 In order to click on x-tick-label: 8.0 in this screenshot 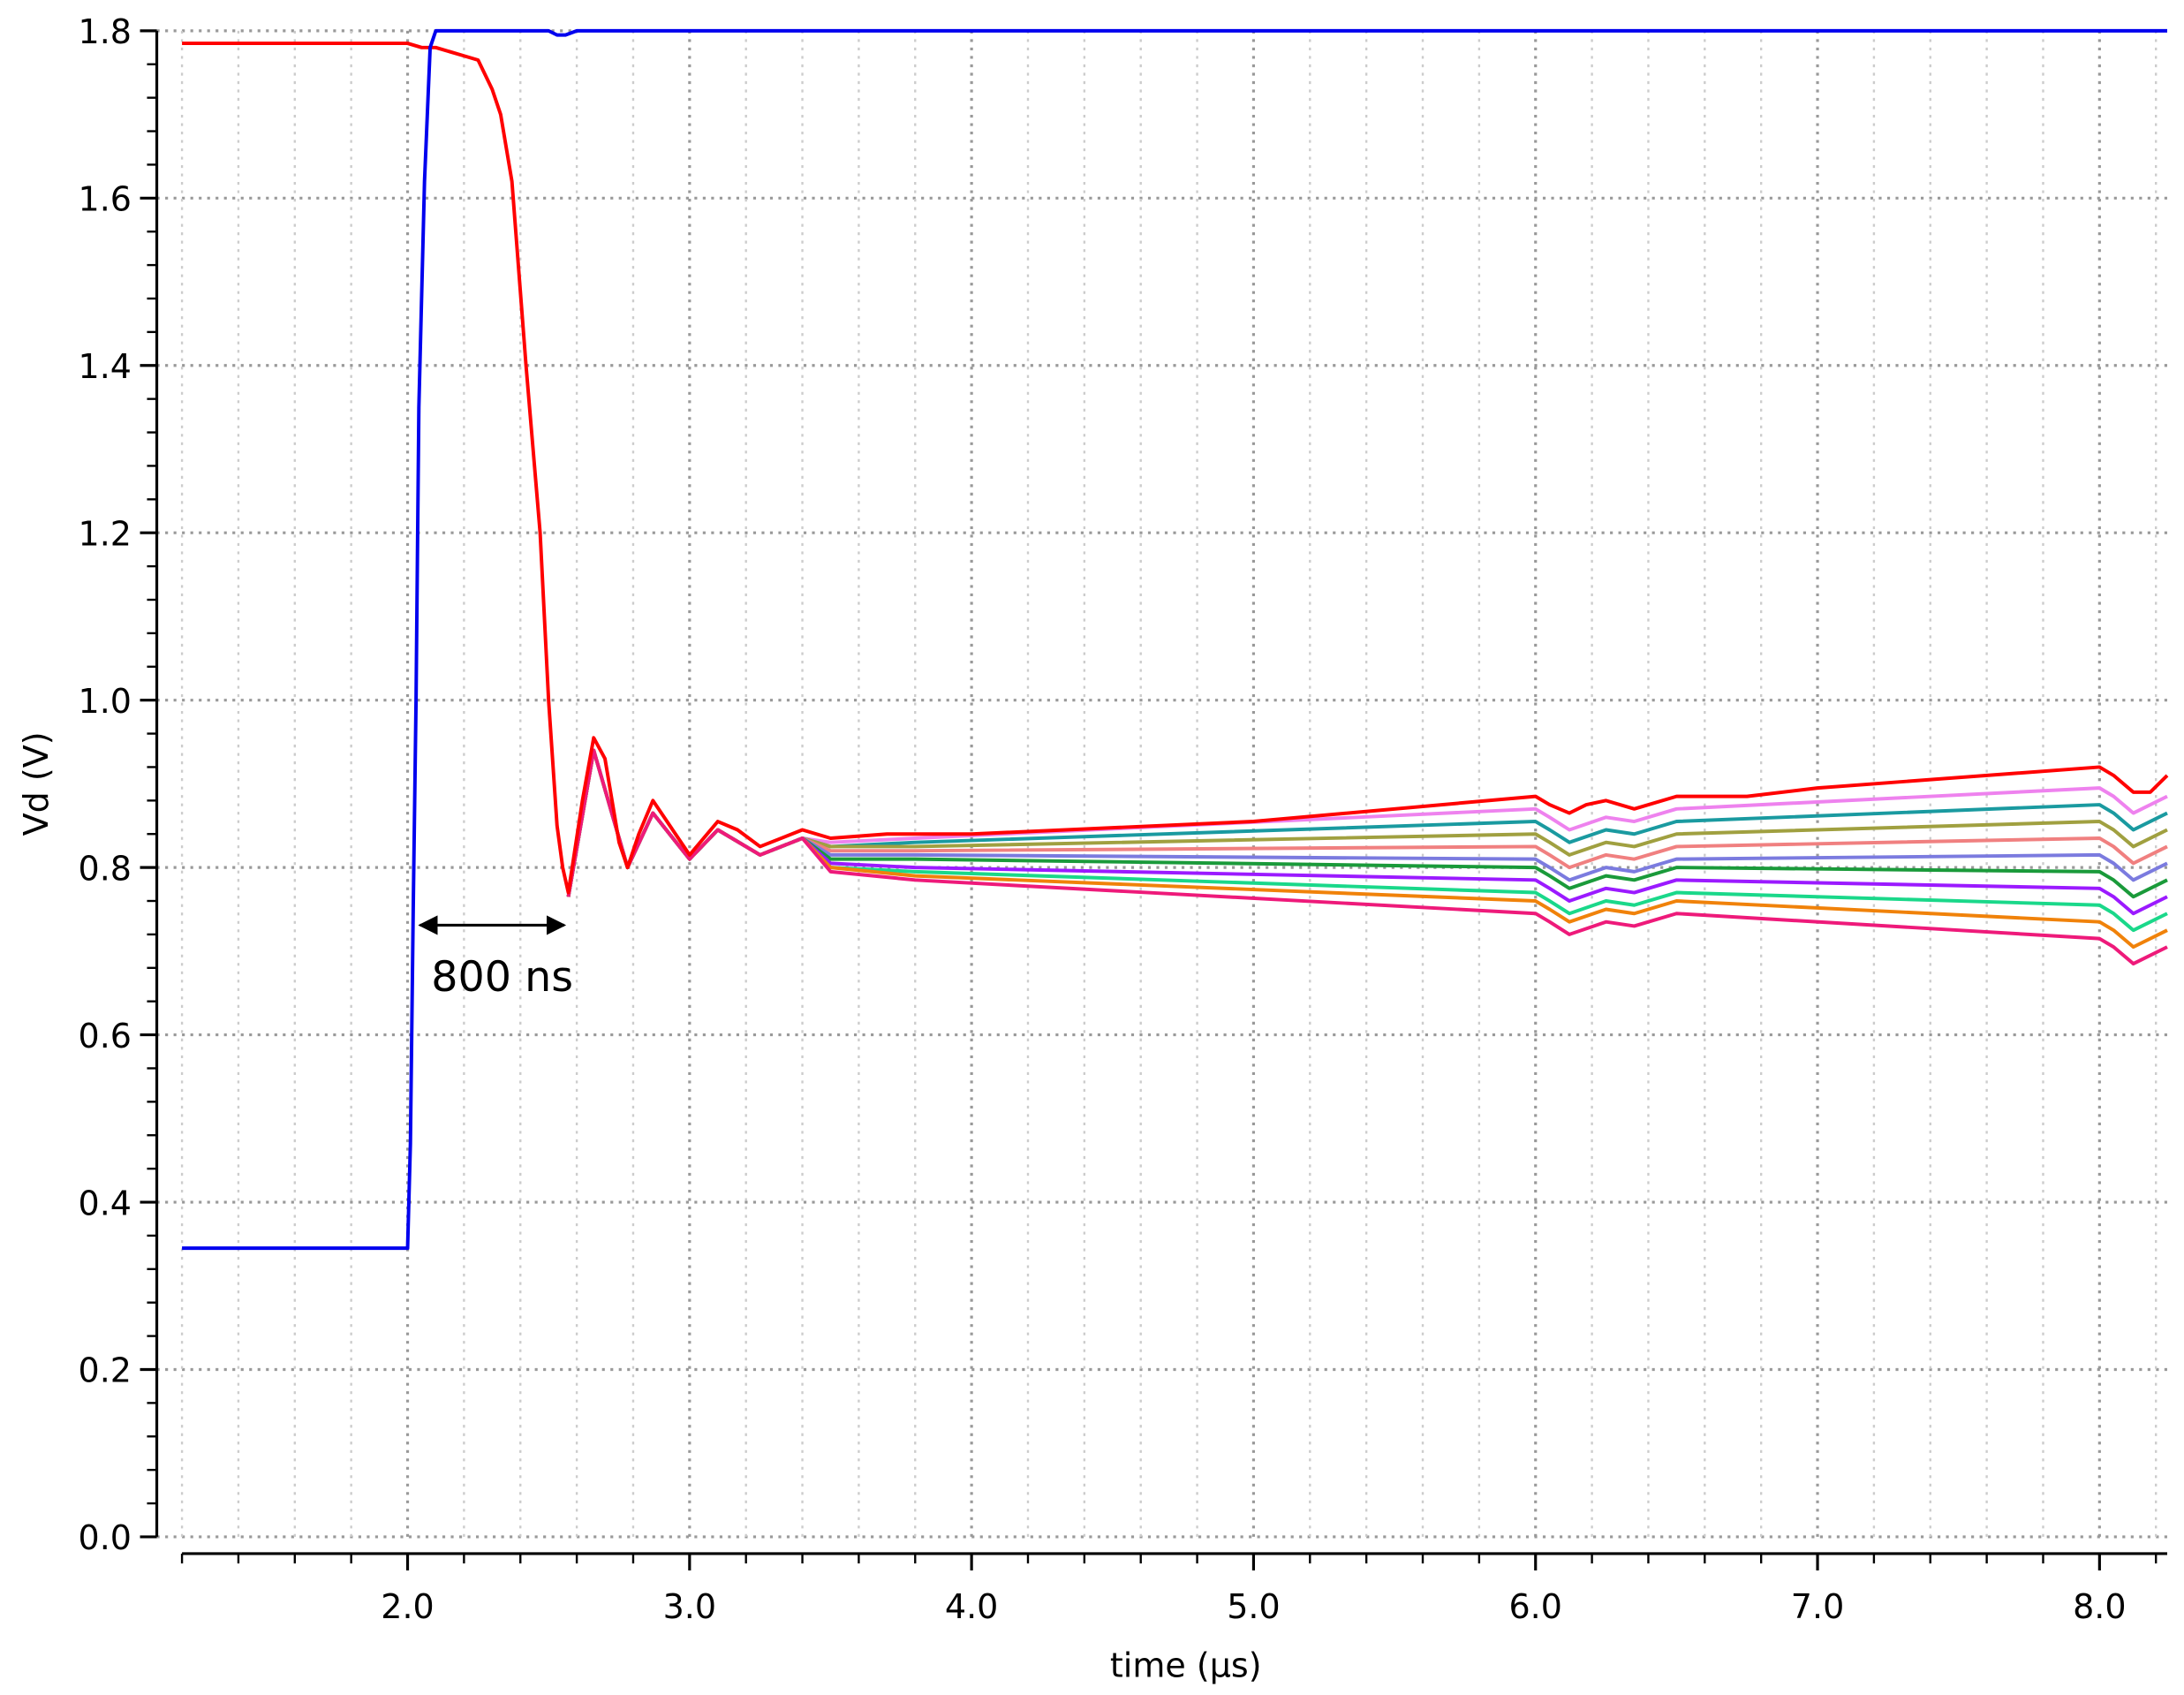, I will do `click(2099, 1607)`.